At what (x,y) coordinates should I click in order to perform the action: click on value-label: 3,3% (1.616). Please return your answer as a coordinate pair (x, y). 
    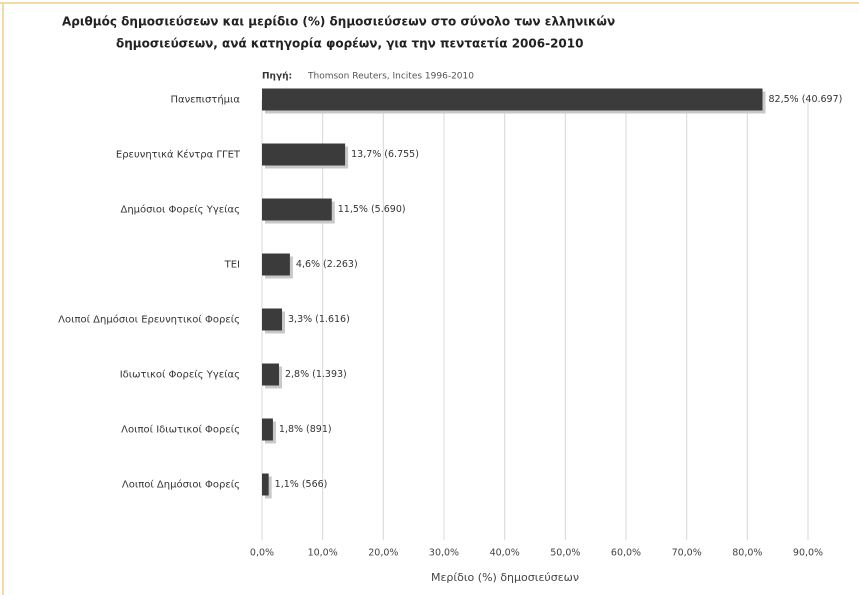
    Looking at the image, I should click on (319, 319).